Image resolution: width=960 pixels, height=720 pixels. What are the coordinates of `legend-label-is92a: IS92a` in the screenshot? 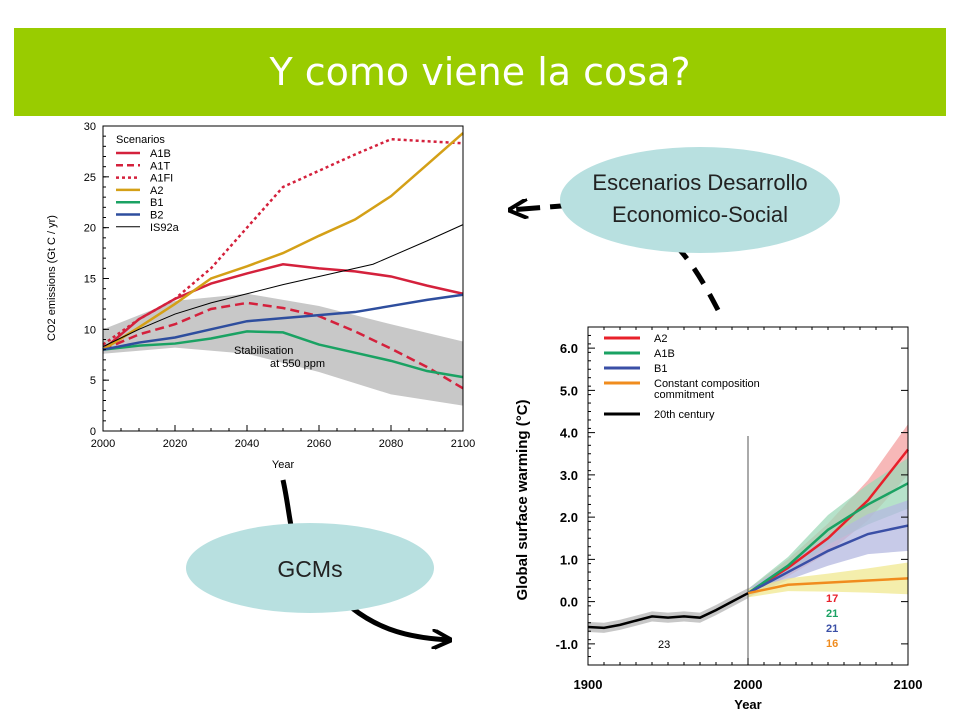 It's located at (165, 228).